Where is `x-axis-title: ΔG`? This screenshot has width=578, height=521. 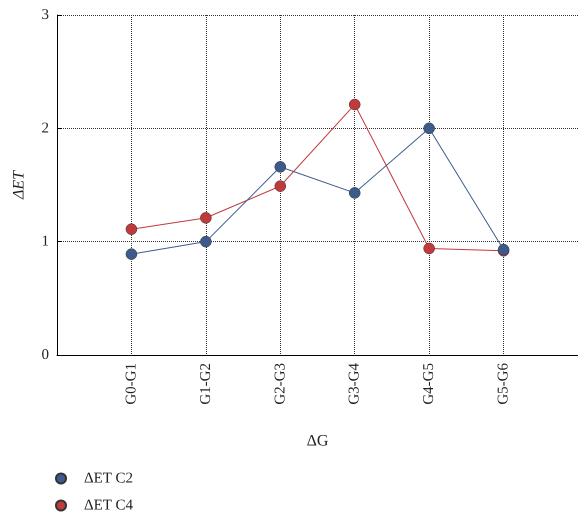
x-axis-title: ΔG is located at coordinates (317, 441).